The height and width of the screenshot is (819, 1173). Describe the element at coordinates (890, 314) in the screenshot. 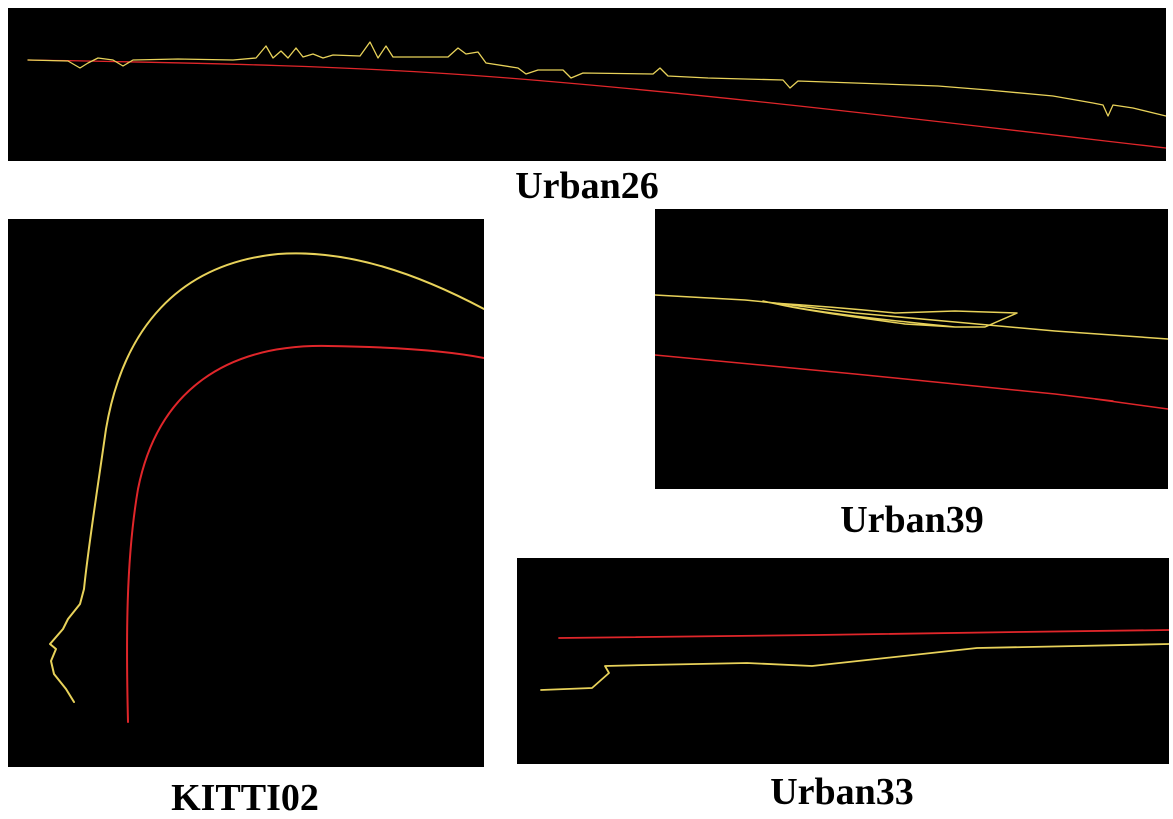

I see `estimated-trajectory-loop-urban39` at that location.